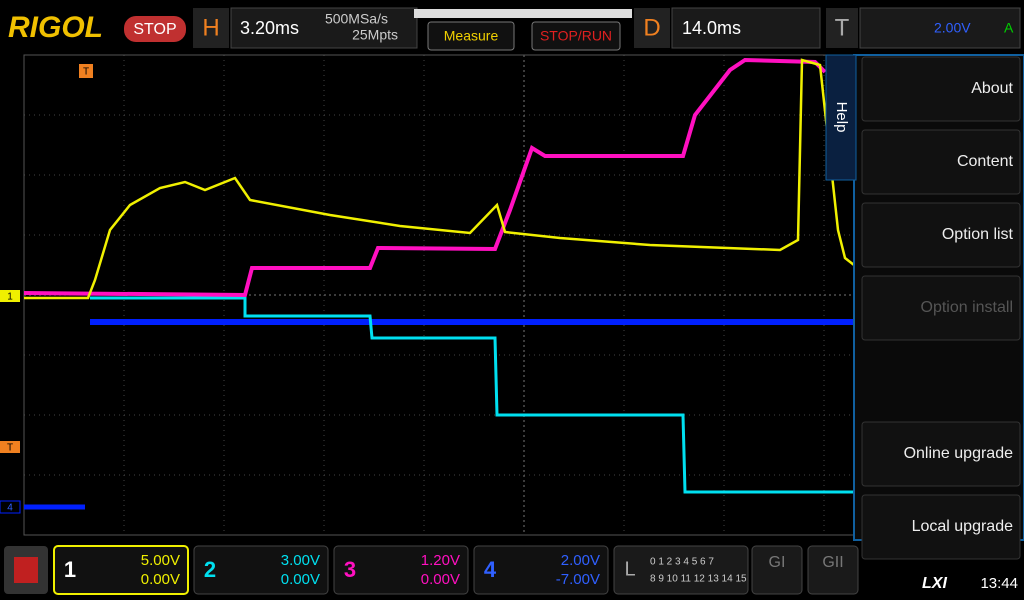 The image size is (1024, 600). I want to click on run-state: STOP, so click(154, 29).